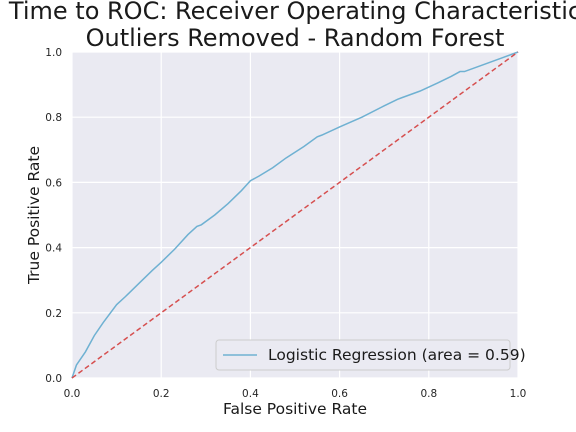 The width and height of the screenshot is (576, 432). I want to click on x-tick-label: 0.8, so click(428, 394).